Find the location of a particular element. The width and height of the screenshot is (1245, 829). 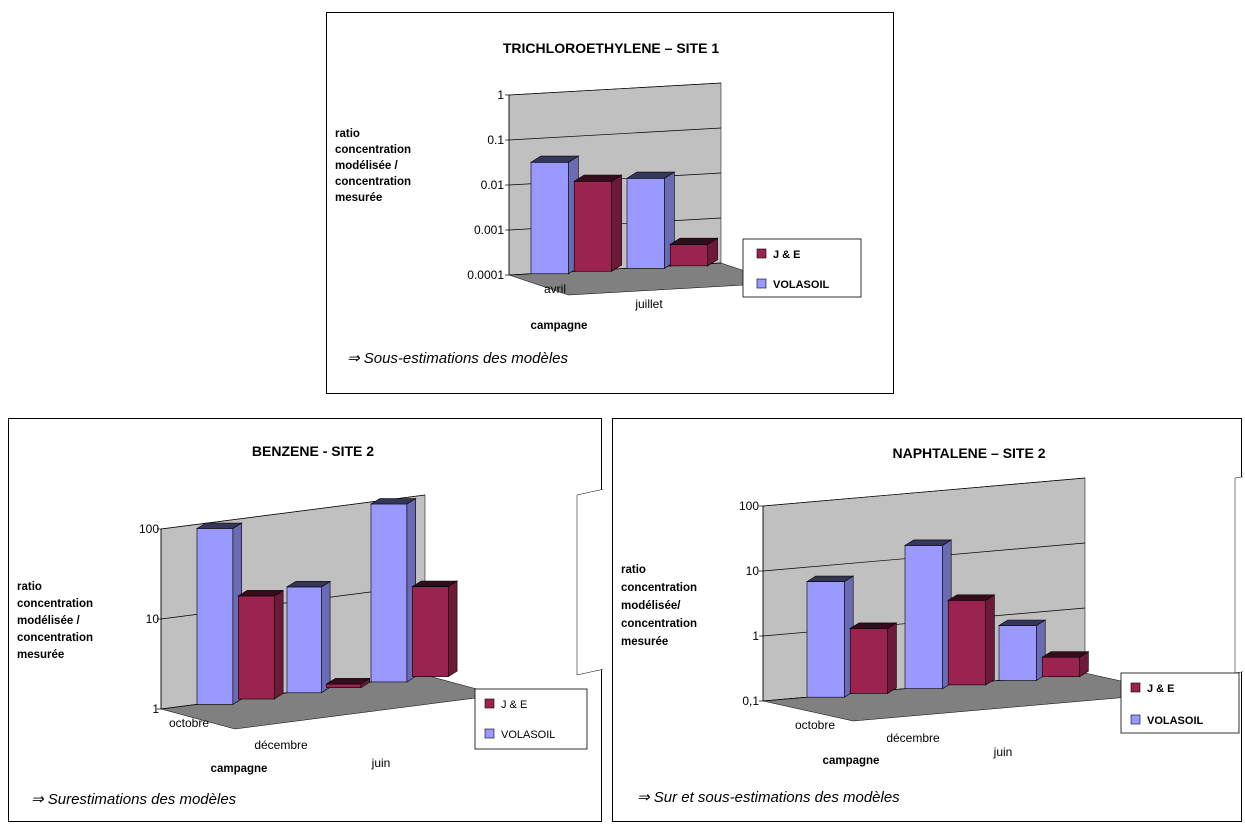

y-axis-label-line: modélisée/ is located at coordinates (651, 606).